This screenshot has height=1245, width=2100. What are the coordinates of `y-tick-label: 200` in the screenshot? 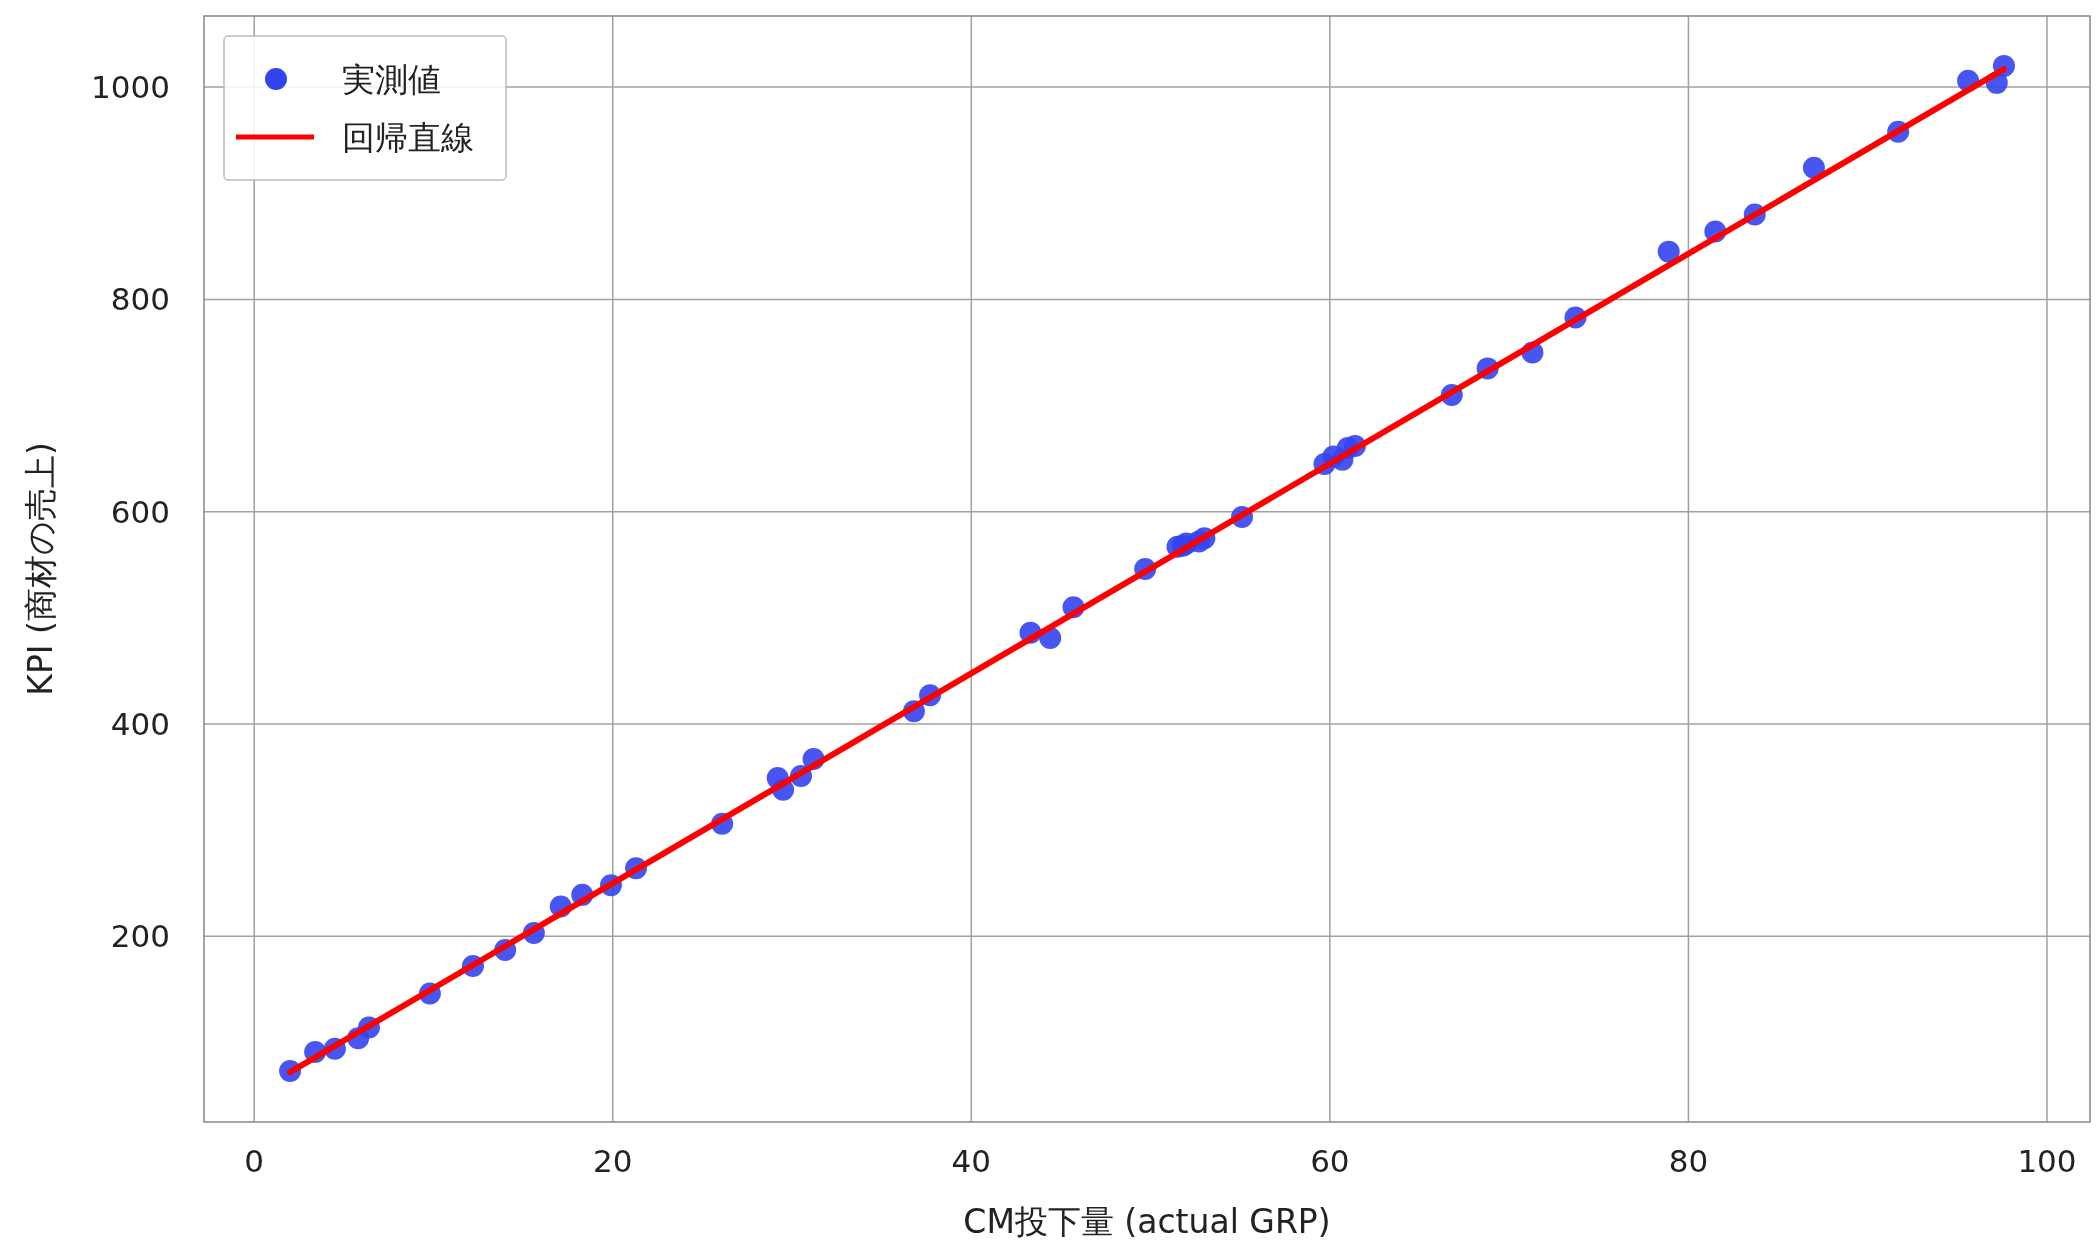 It's located at (140, 936).